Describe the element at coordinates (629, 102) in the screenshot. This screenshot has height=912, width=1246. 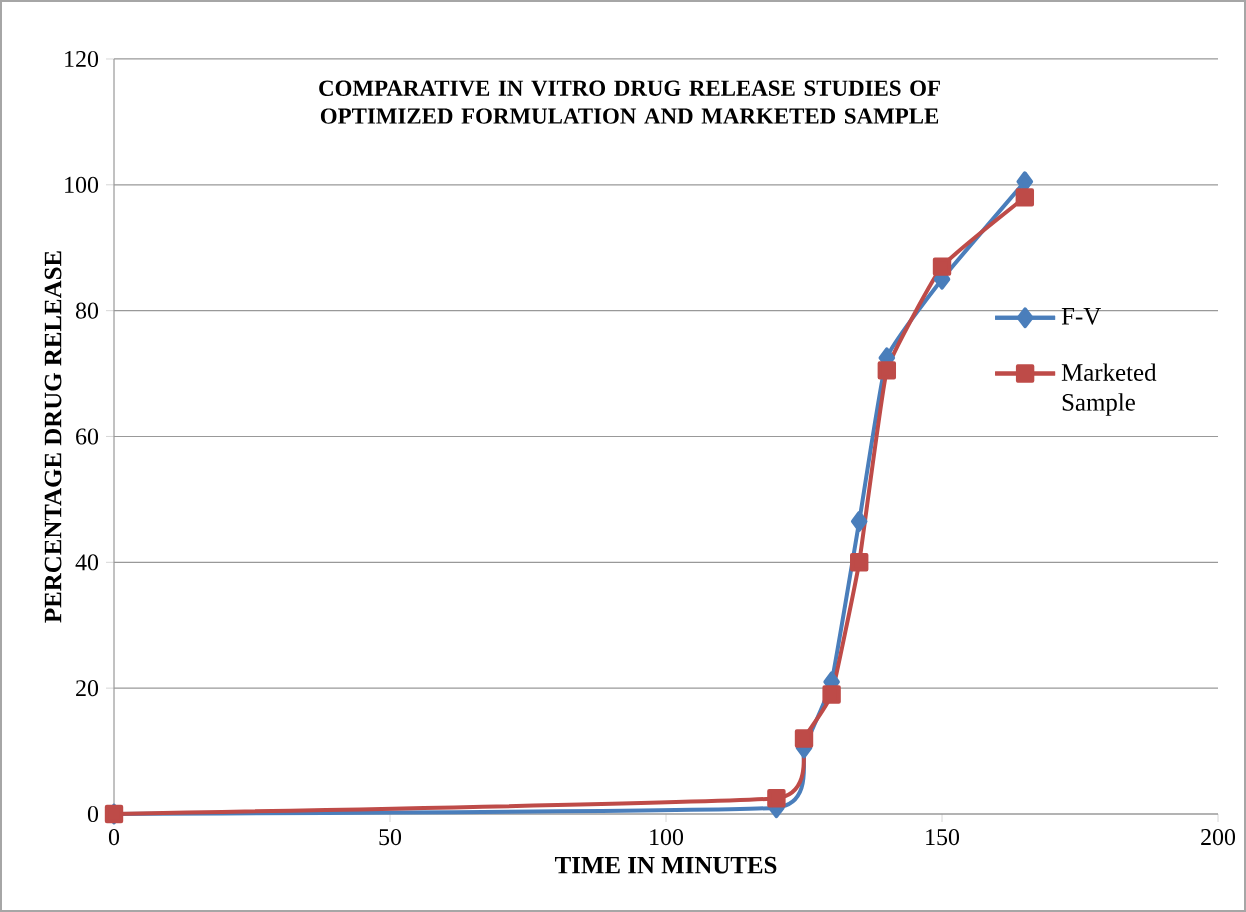
I see `text: COMPARATIVE IN VITRO DRUG RELEASE STUDIES OF OPTIMIZED FORMULATION AND MARKETED SAMPLE` at that location.